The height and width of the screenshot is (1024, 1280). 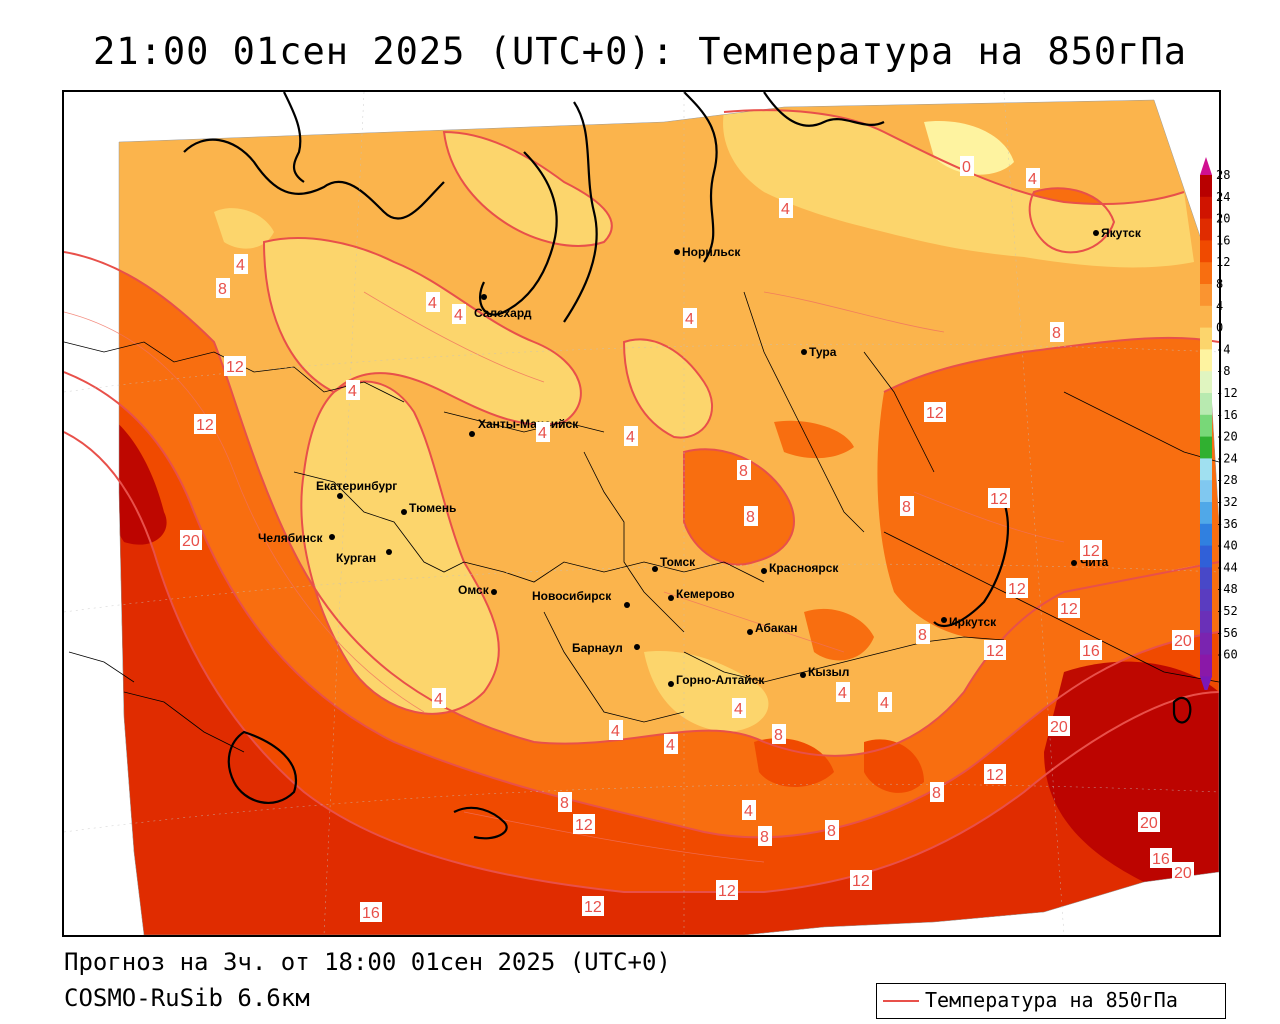 I want to click on legend: Температура на 850гПа, so click(x=1051, y=1001).